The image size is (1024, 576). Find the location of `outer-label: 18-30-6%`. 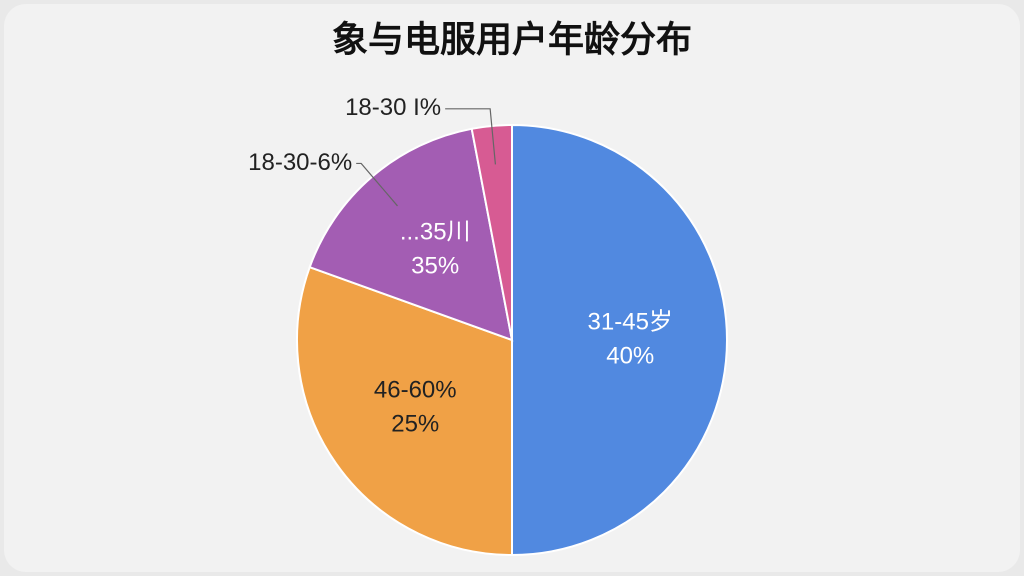

outer-label: 18-30-6% is located at coordinates (300, 162).